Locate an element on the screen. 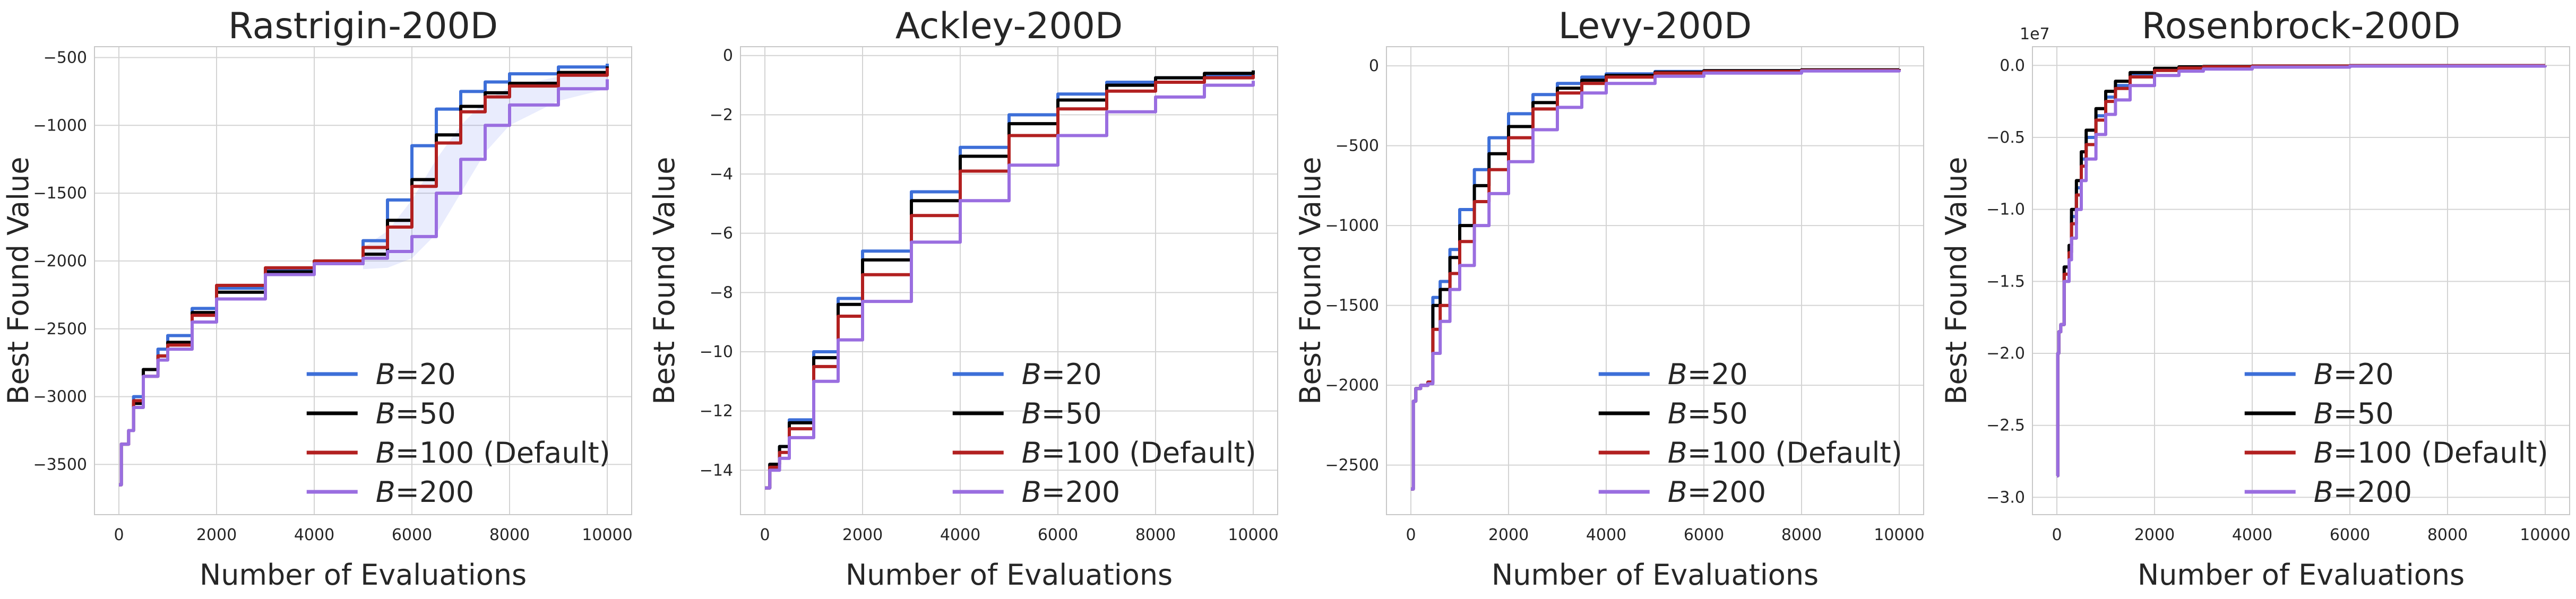  y-tick-label: −3.0 is located at coordinates (2006, 497).